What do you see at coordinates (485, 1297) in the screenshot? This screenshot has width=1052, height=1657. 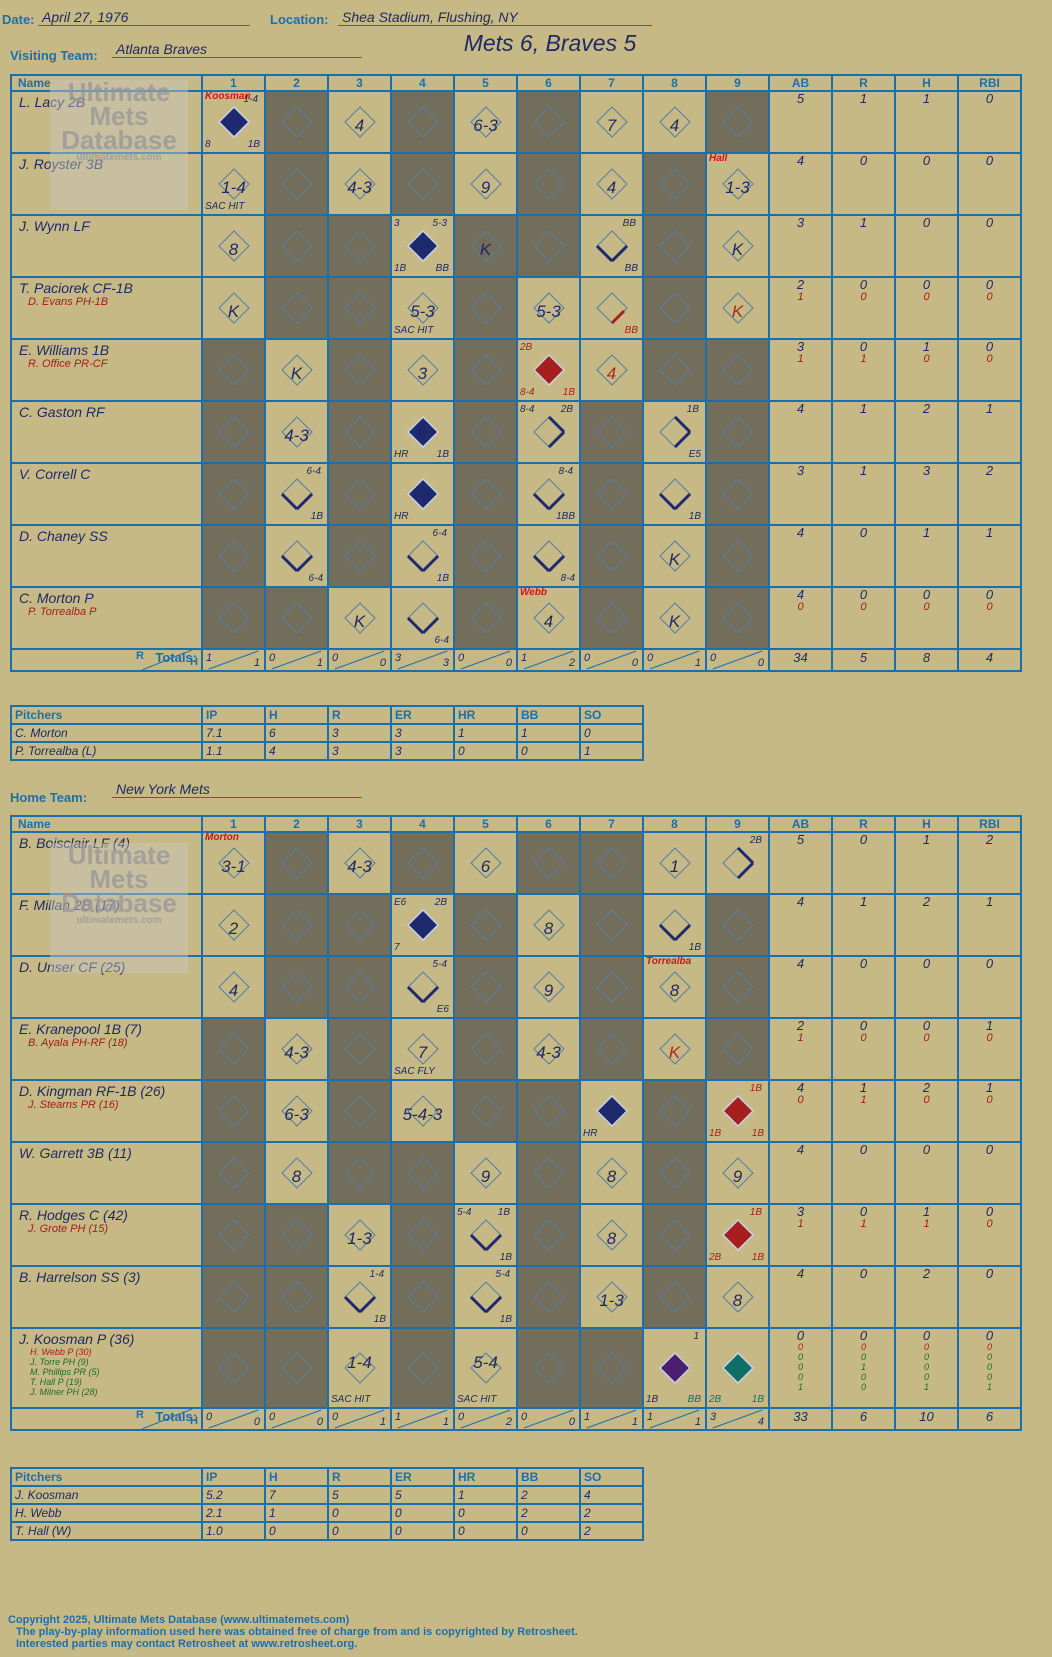 I see `inning-cell: 5-4 1B` at bounding box center [485, 1297].